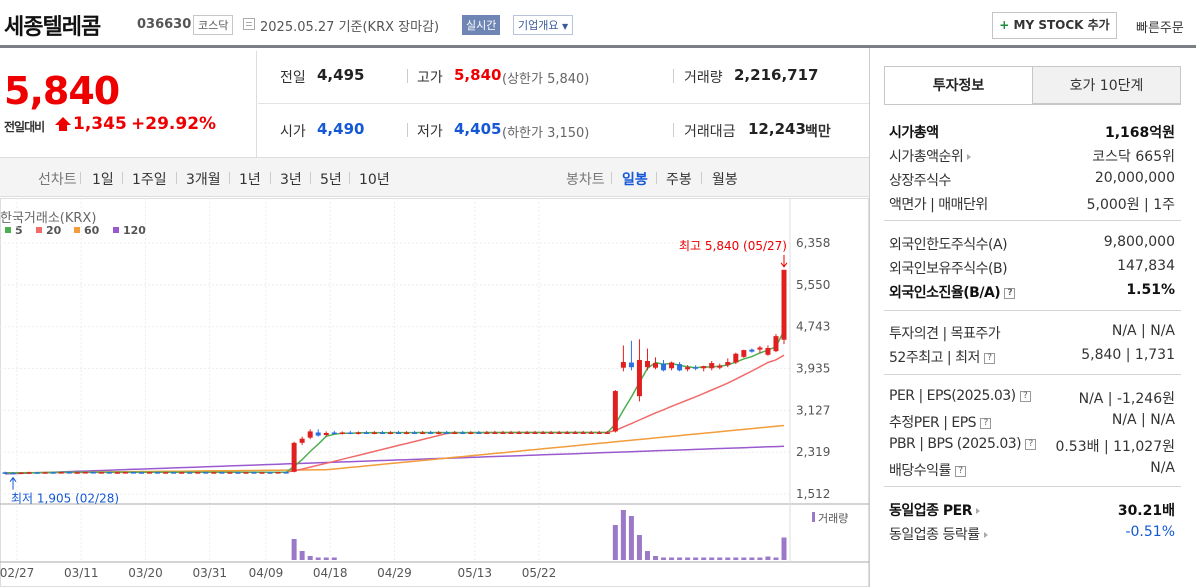 The image size is (1196, 587). What do you see at coordinates (818, 132) in the screenshot?
I see `amount-unit: 백만` at bounding box center [818, 132].